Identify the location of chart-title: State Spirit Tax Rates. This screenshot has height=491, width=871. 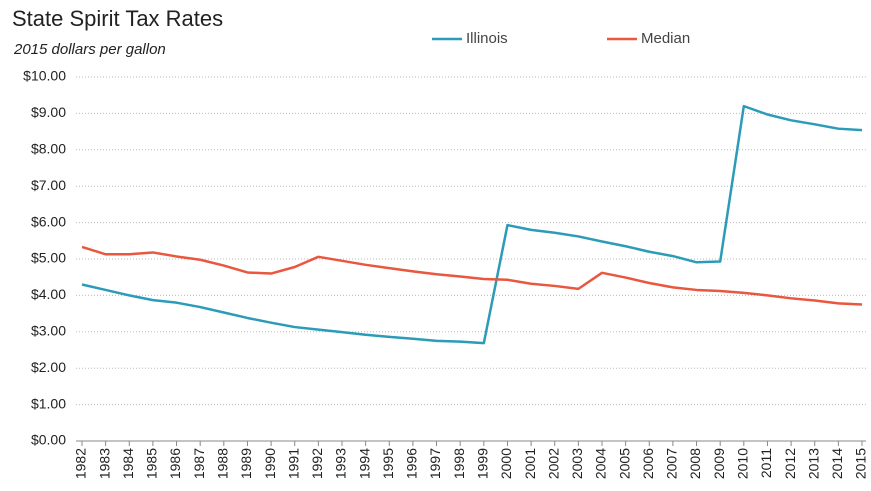
(117, 18).